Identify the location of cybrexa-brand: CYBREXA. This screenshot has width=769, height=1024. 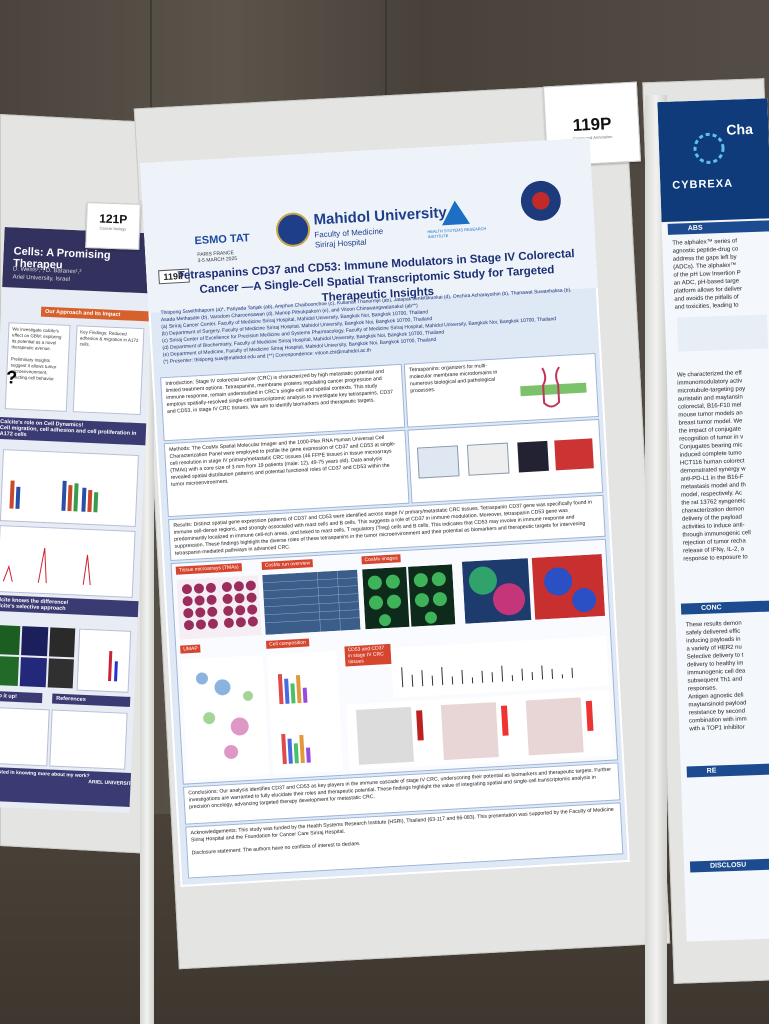
(703, 184).